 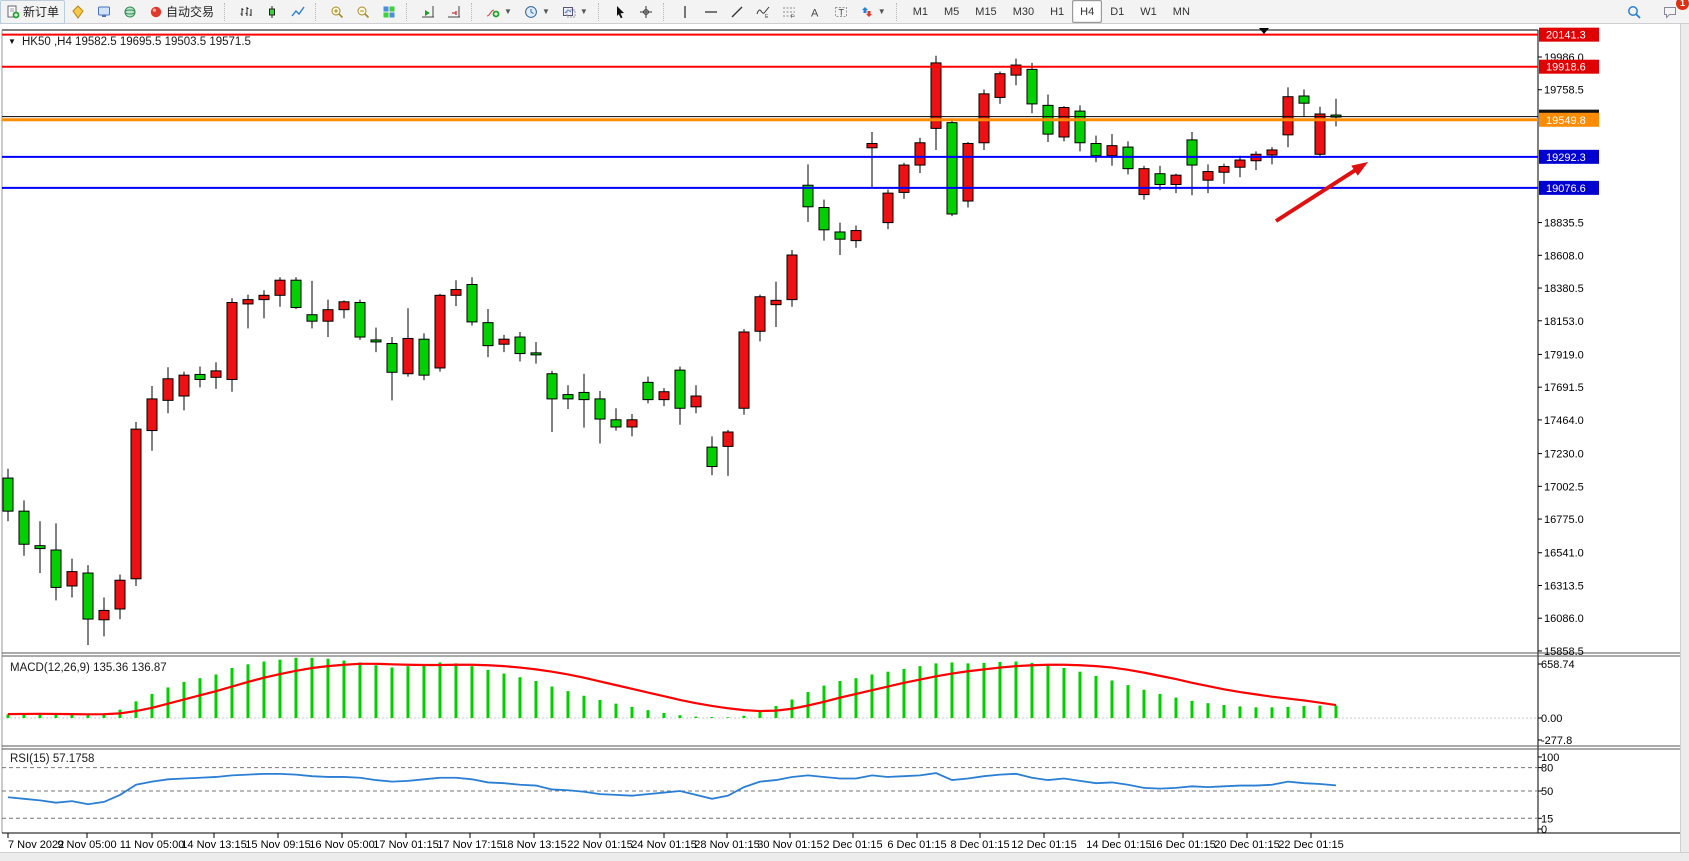 I want to click on data-window-button, so click(x=104, y=12).